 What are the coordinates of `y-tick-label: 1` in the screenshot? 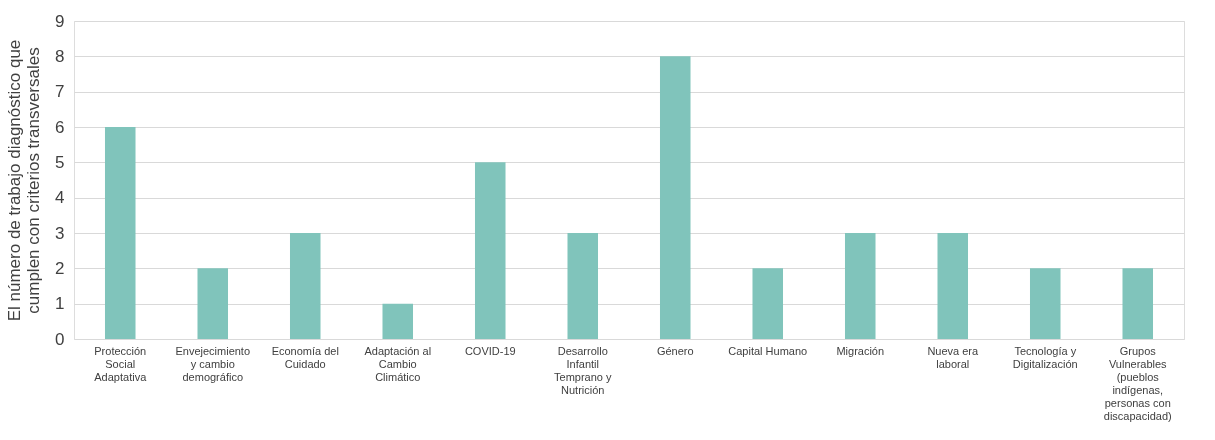 It's located at (60, 304).